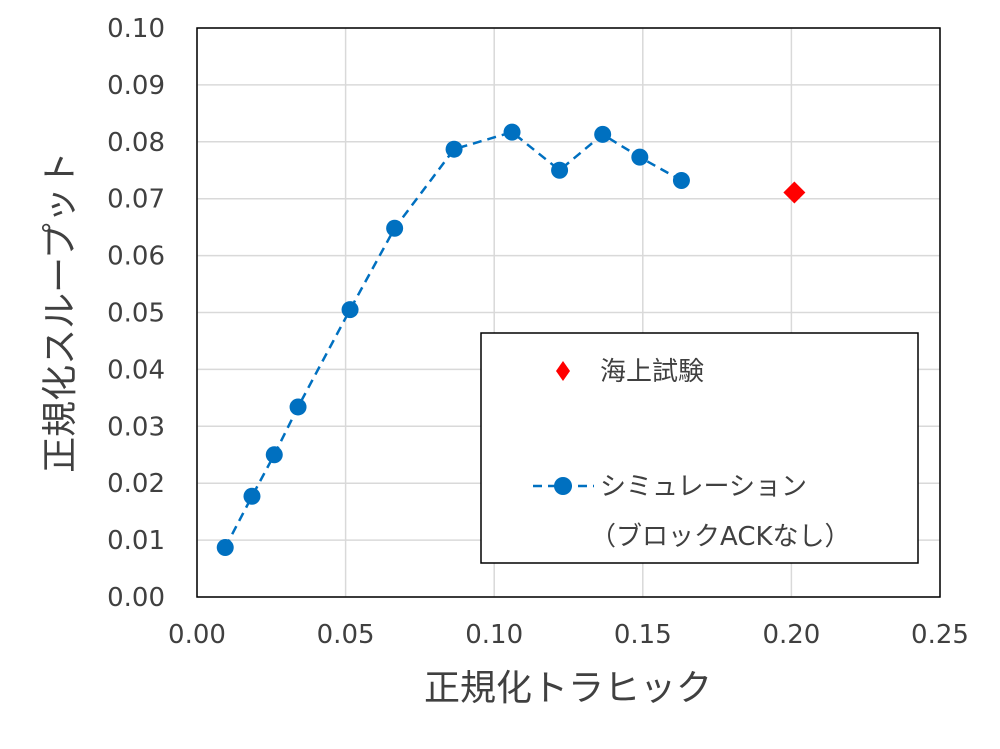  I want to click on y-tick-label: 0.10, so click(136, 29).